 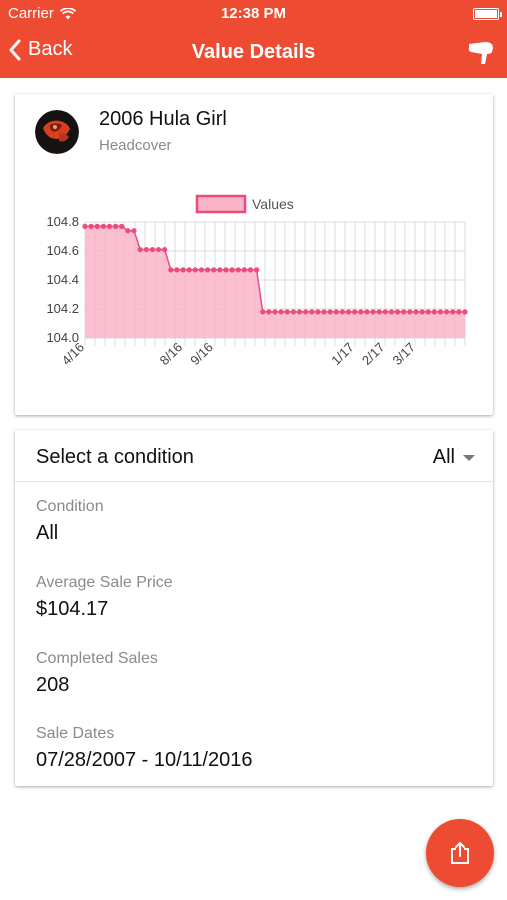 I want to click on page-title: Value Details, so click(x=253, y=52).